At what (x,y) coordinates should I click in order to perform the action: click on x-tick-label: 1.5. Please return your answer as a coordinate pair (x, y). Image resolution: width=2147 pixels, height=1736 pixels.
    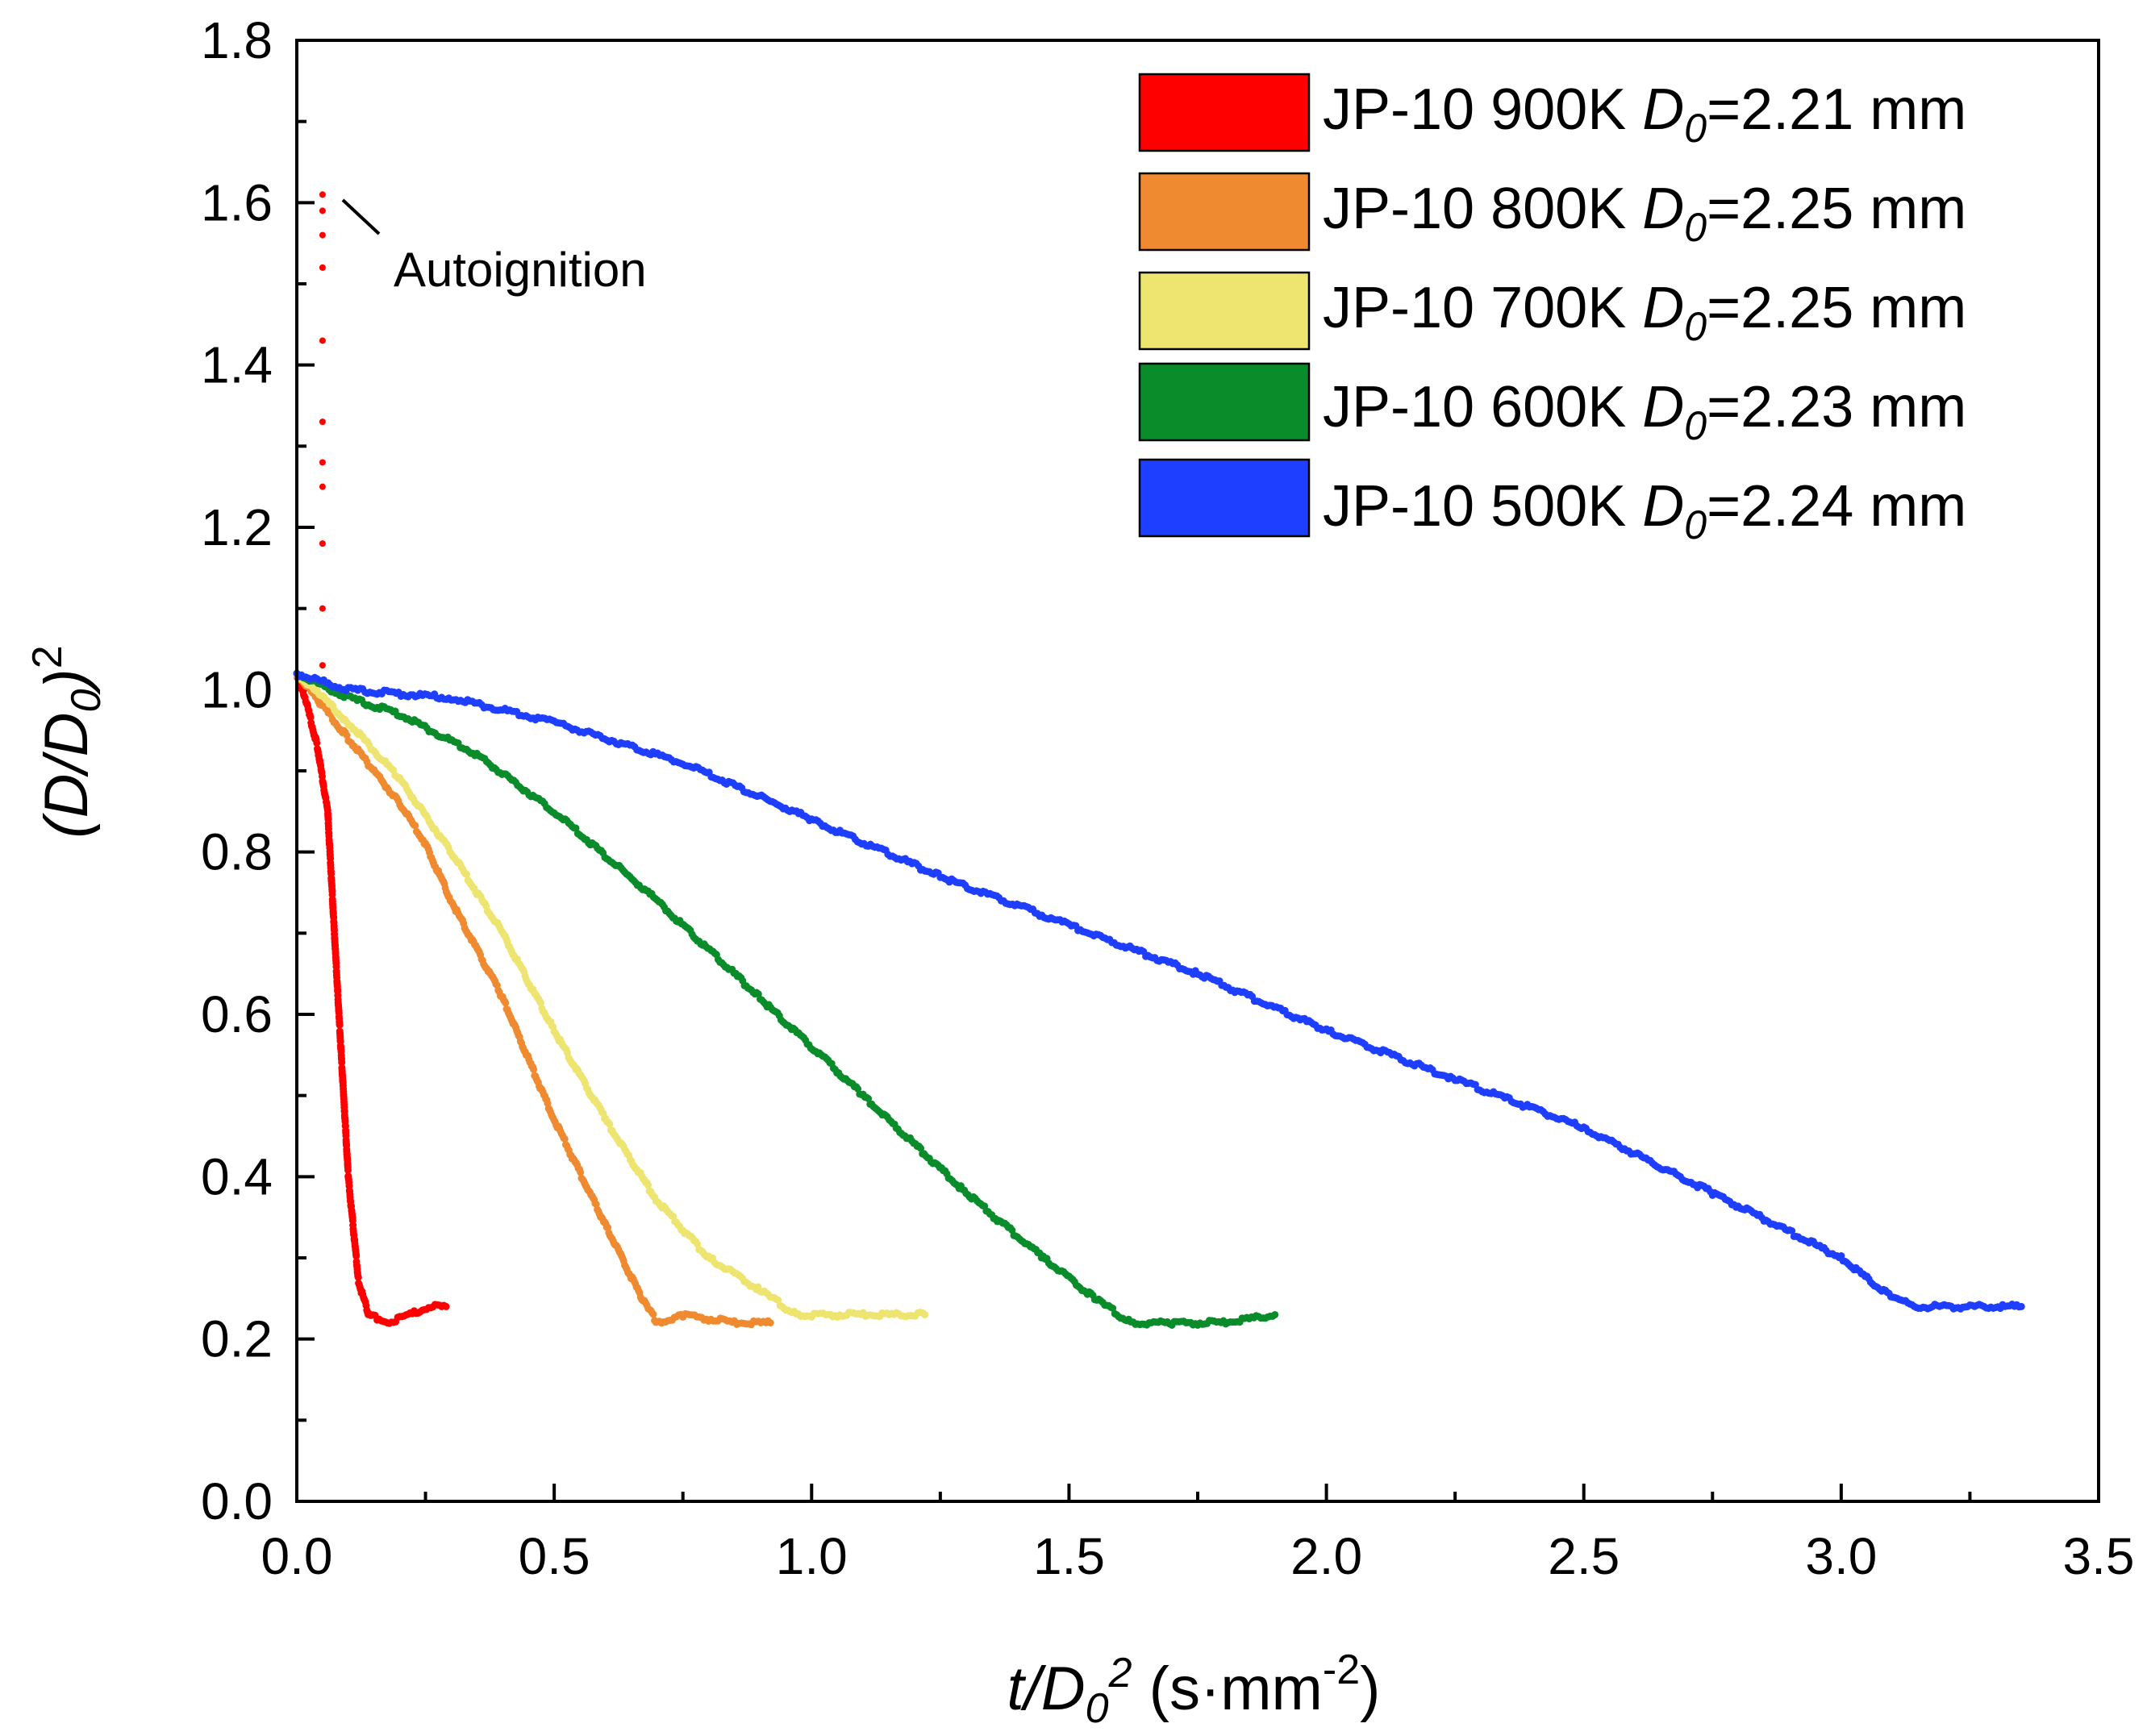
    Looking at the image, I should click on (1069, 1556).